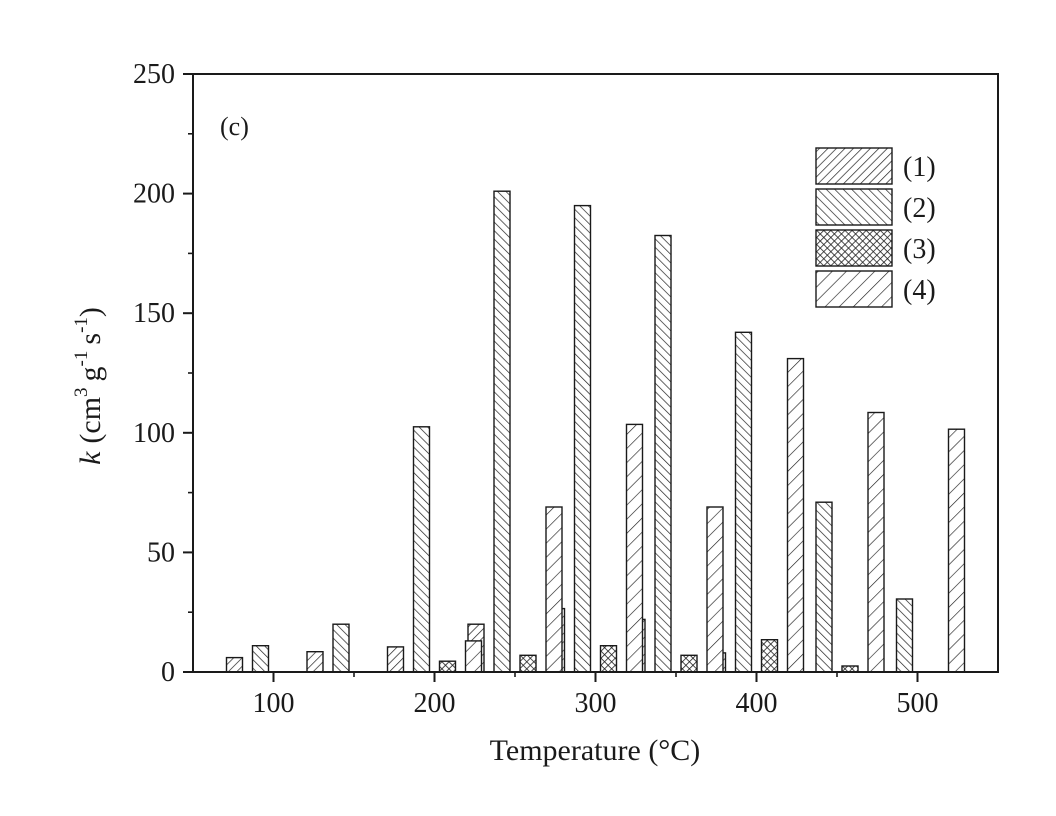 The width and height of the screenshot is (1056, 816). Describe the element at coordinates (90, 420) in the screenshot. I see `y-axis-unit-open: (cm` at that location.